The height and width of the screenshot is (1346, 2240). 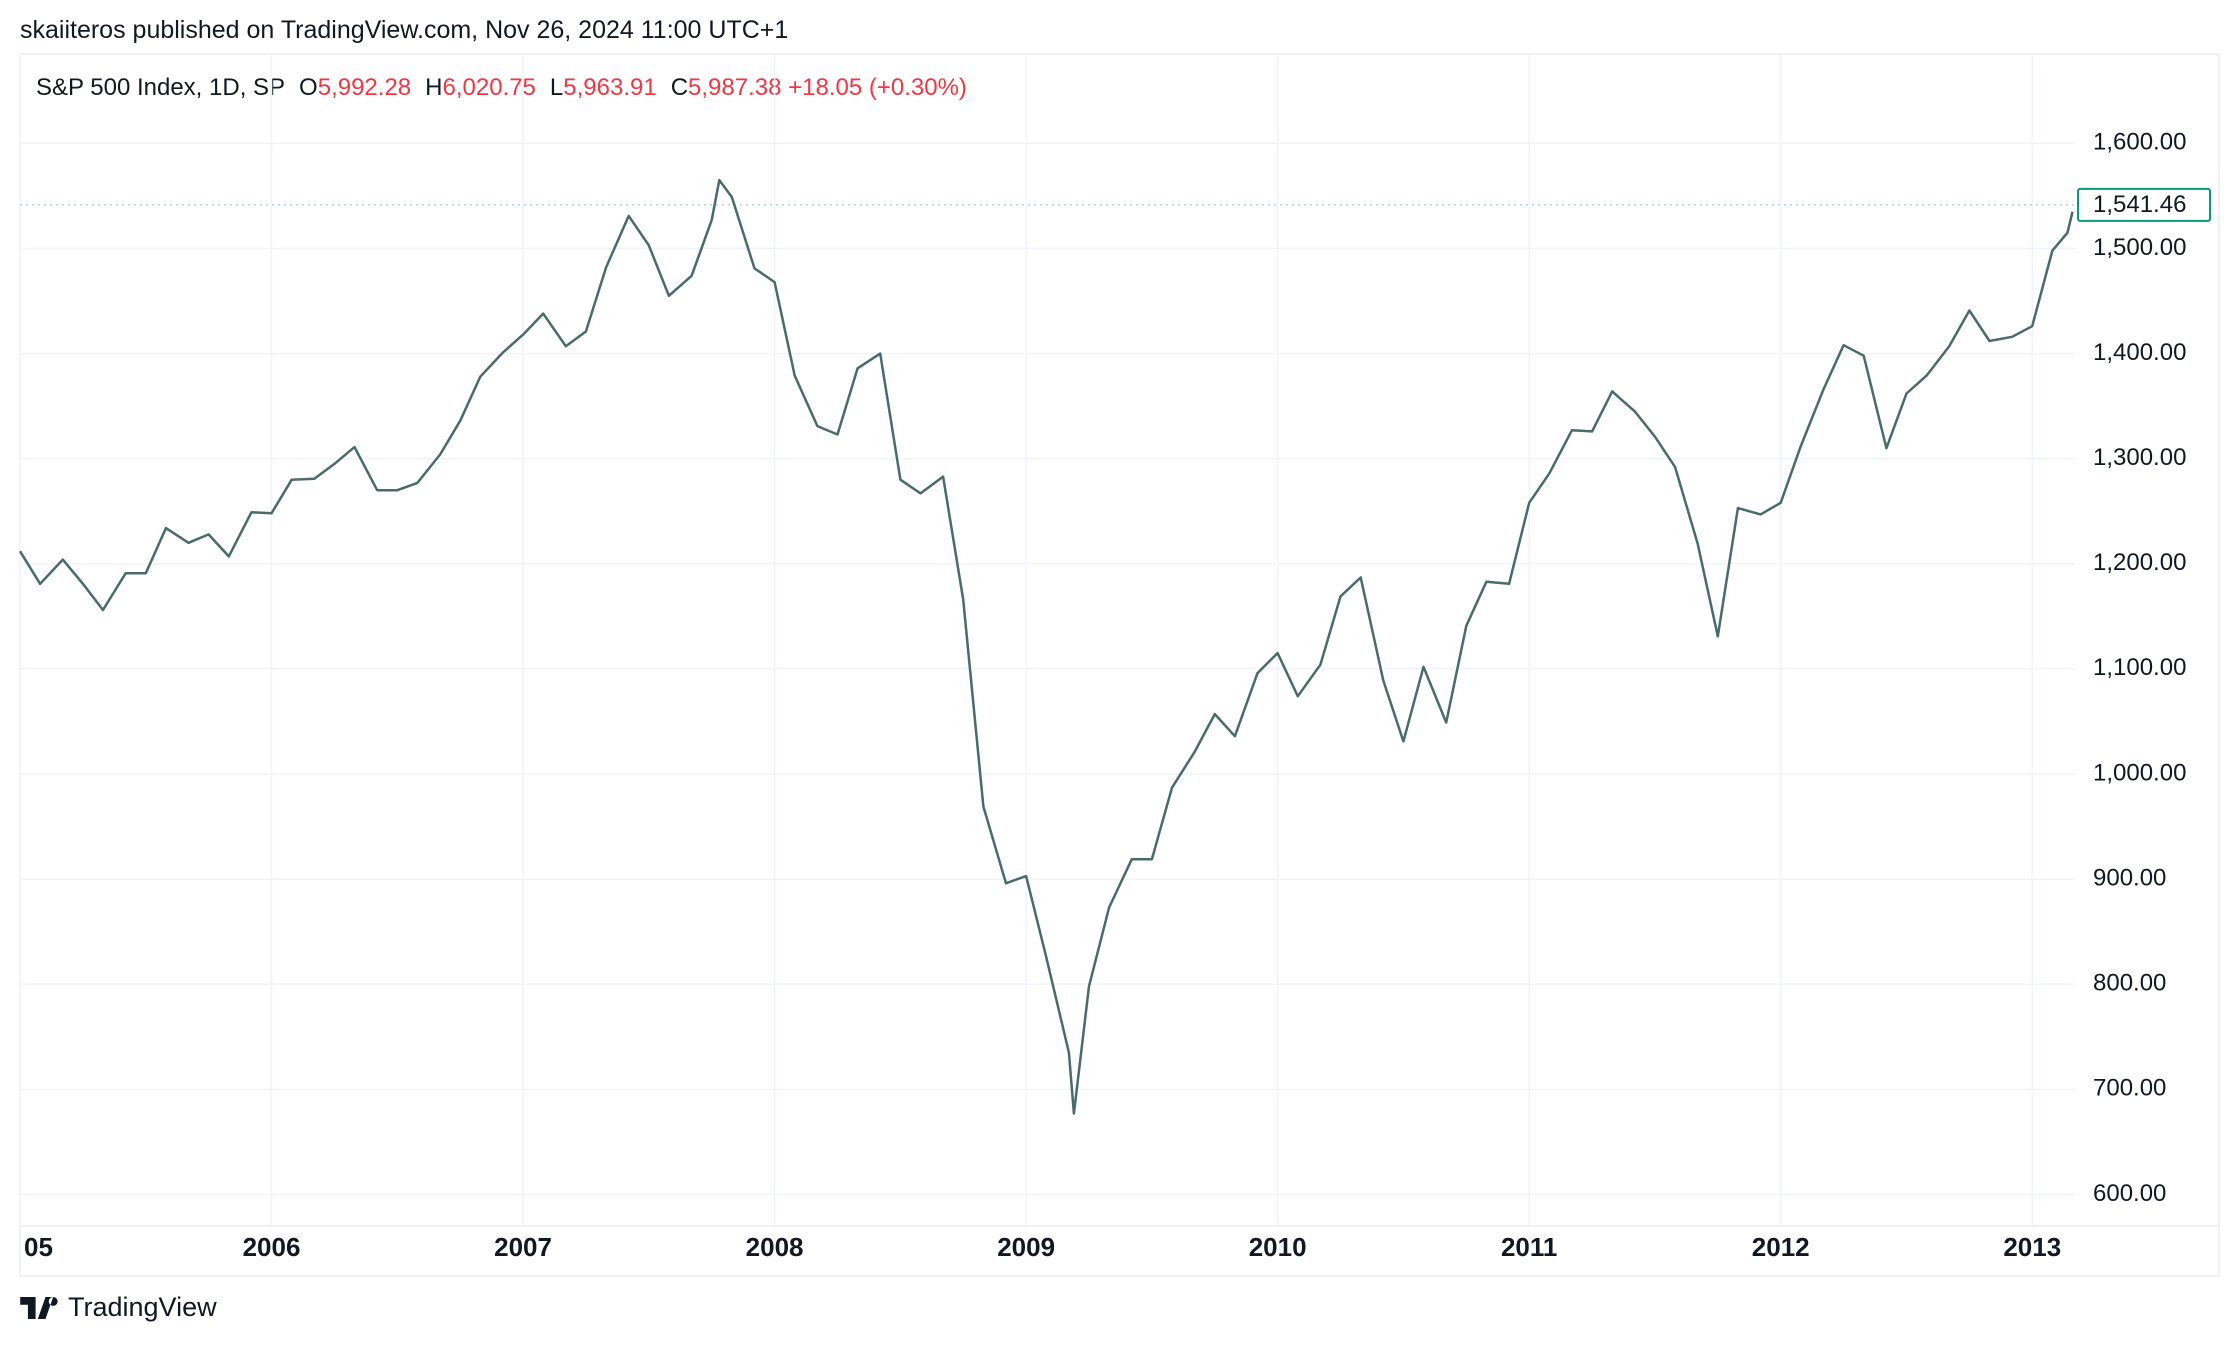 What do you see at coordinates (1529, 1247) in the screenshot?
I see `x-tick-label: 2011` at bounding box center [1529, 1247].